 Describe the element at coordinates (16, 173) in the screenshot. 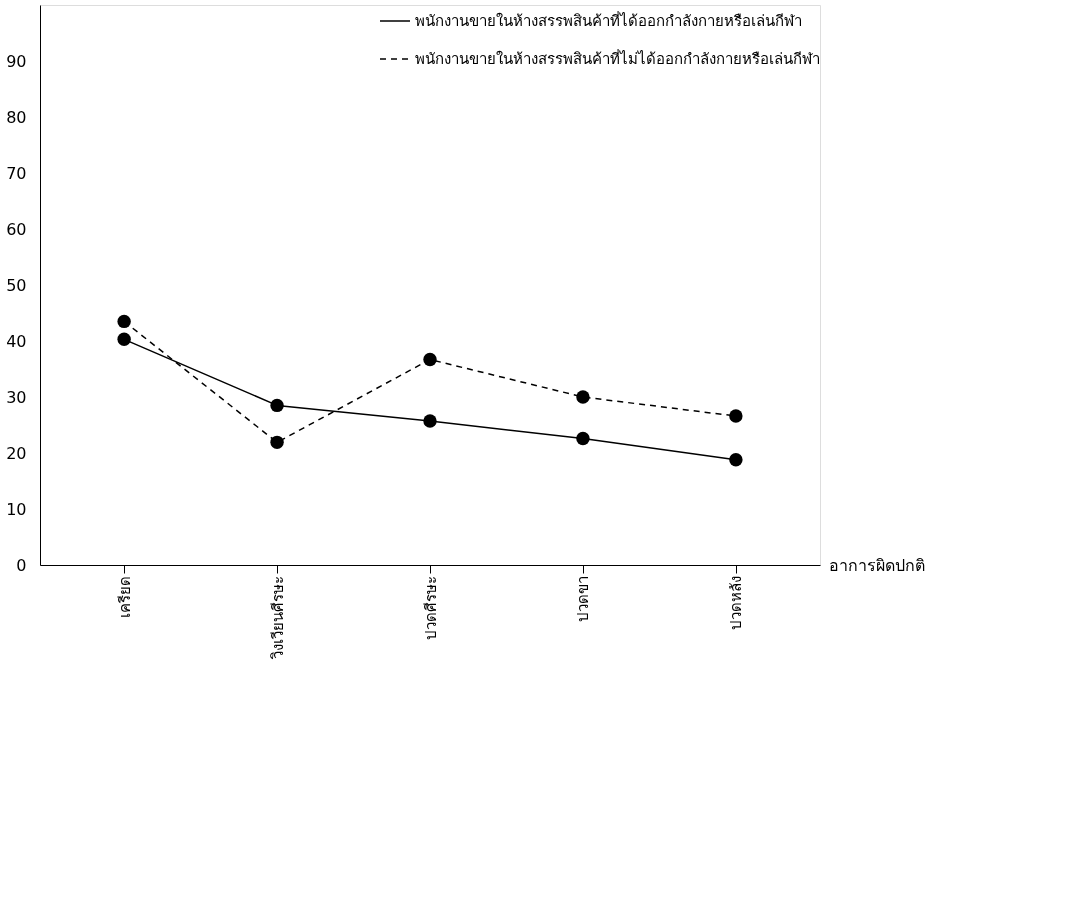

I see `y-tick-label: 70` at that location.